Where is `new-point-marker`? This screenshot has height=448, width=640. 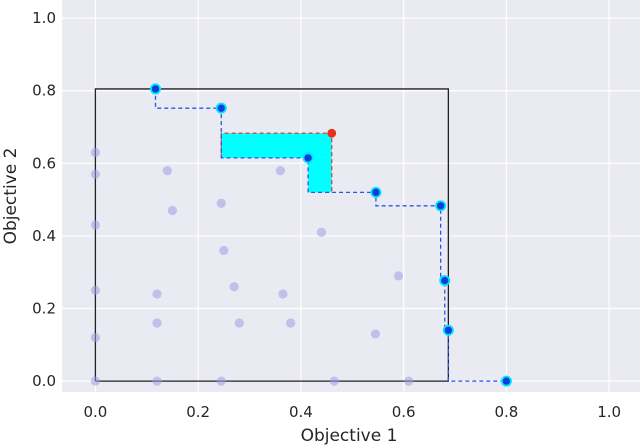
new-point-marker is located at coordinates (332, 133).